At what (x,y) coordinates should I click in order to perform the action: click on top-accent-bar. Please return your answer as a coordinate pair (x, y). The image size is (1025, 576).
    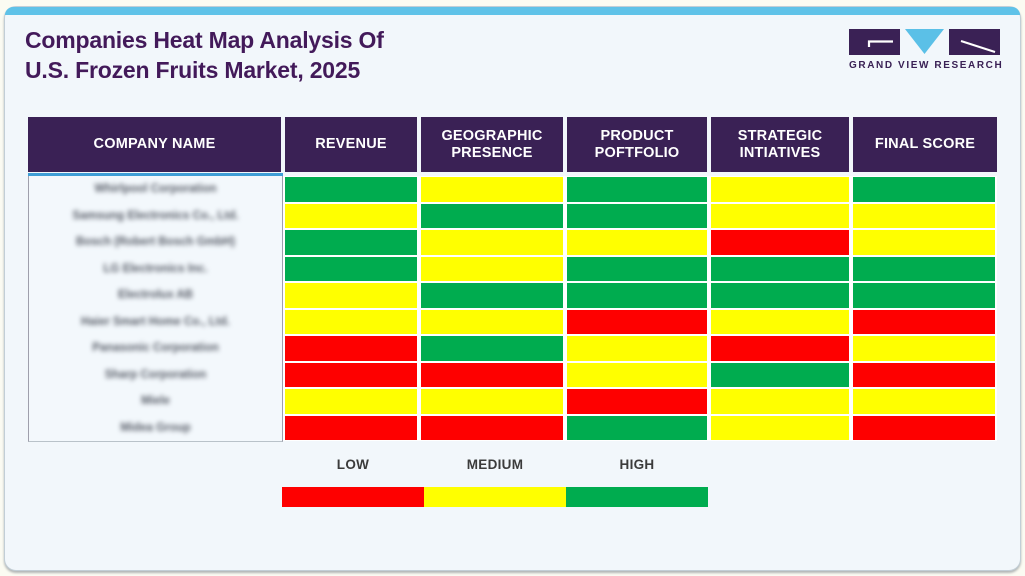
    Looking at the image, I should click on (512, 11).